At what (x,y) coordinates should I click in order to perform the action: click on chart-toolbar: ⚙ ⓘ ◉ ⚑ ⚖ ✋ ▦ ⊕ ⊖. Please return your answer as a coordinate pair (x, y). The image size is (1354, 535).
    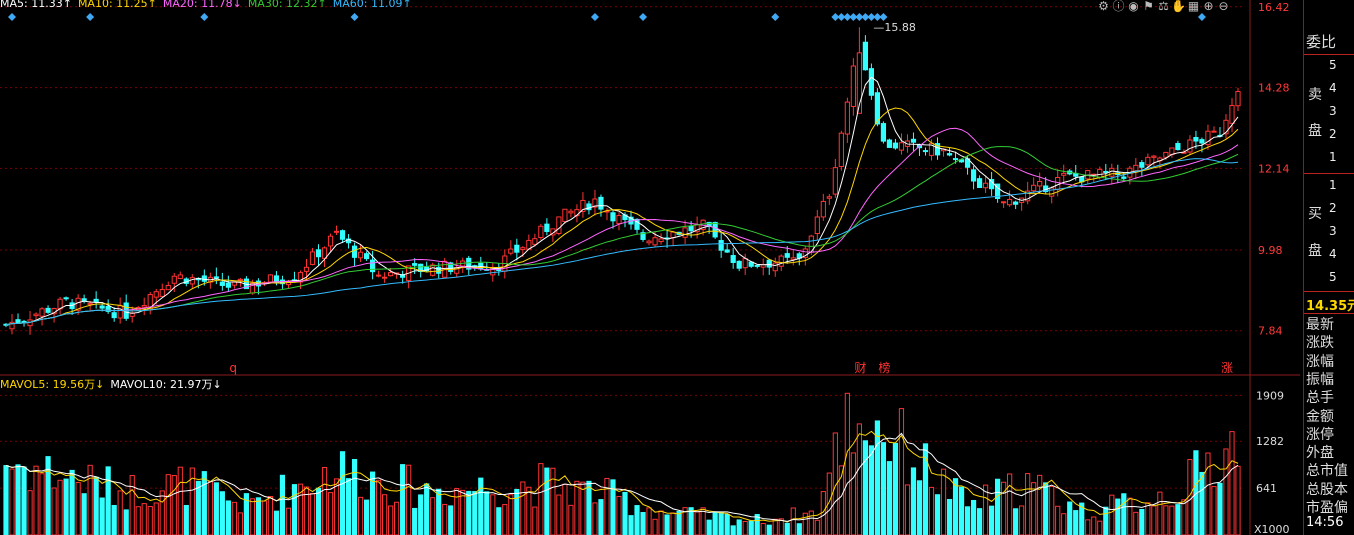
    Looking at the image, I should click on (1163, 7).